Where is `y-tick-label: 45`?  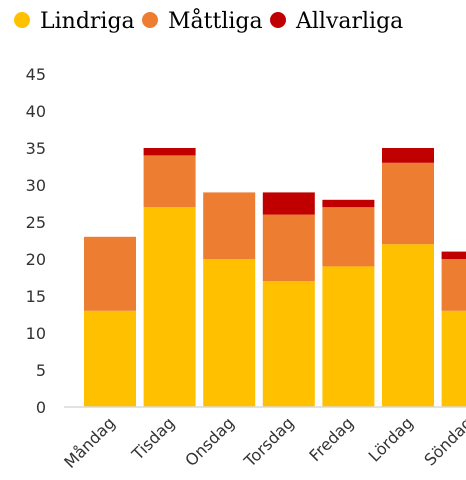 y-tick-label: 45 is located at coordinates (36, 74).